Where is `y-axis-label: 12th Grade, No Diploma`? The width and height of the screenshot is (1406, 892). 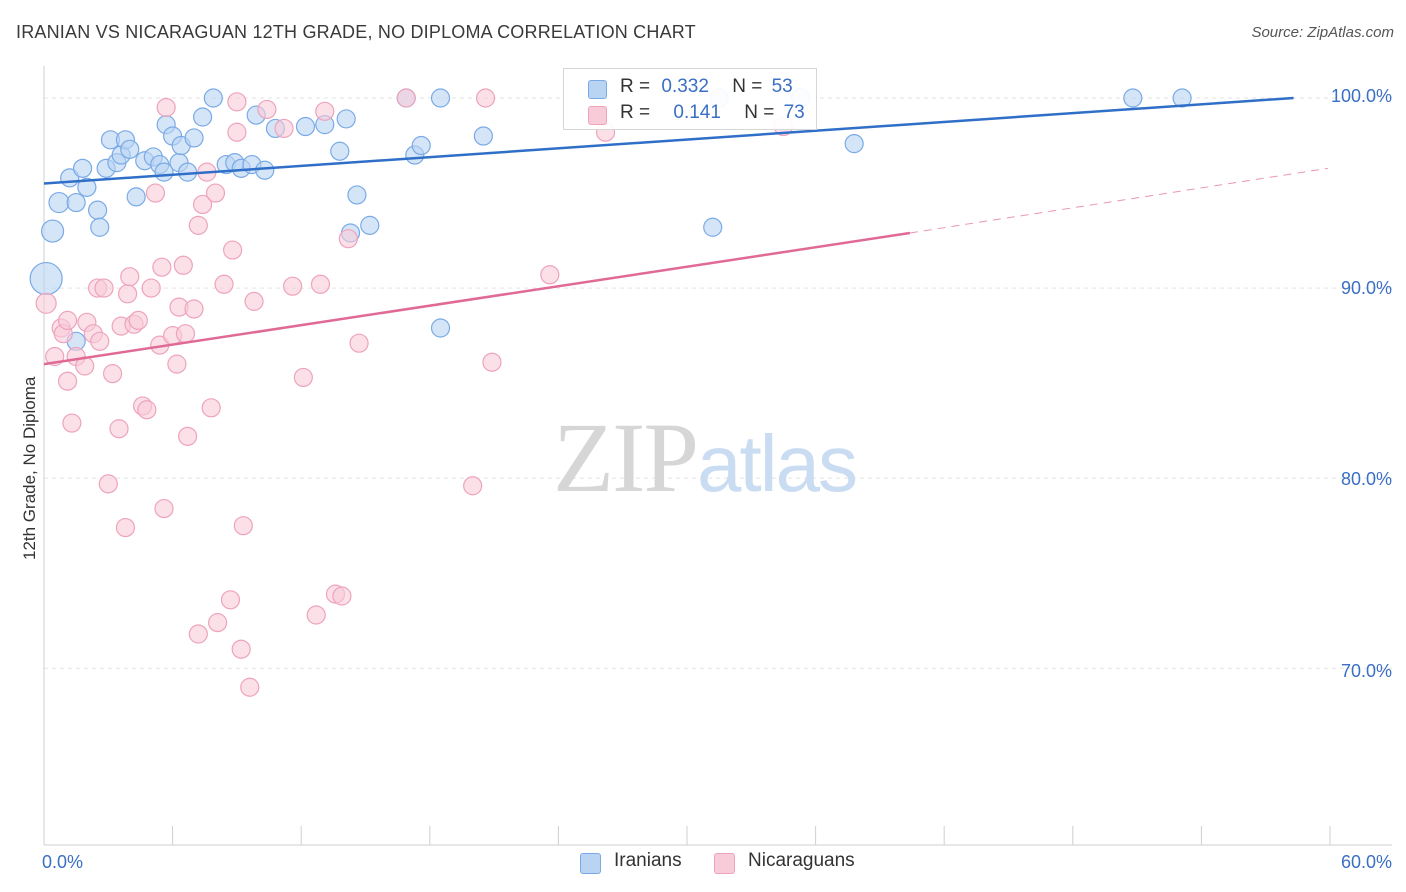 y-axis-label: 12th Grade, No Diploma is located at coordinates (29, 468).